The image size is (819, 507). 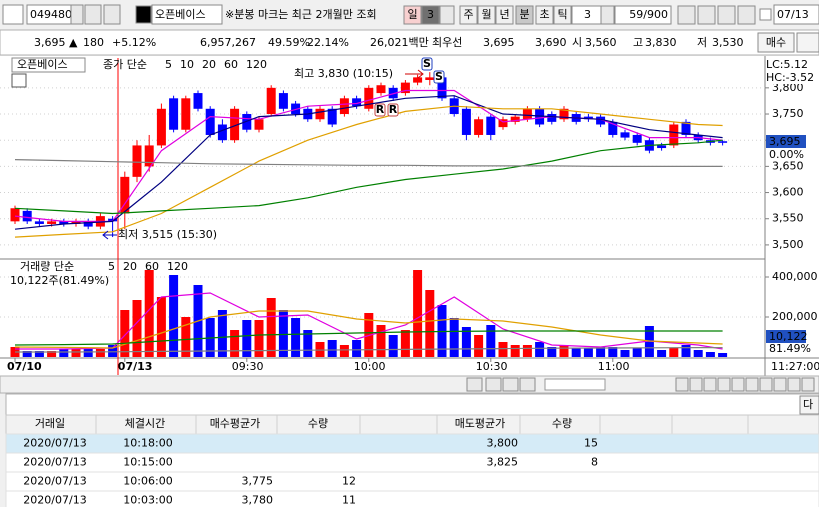 I want to click on legend-entry: 120, so click(x=256, y=64).